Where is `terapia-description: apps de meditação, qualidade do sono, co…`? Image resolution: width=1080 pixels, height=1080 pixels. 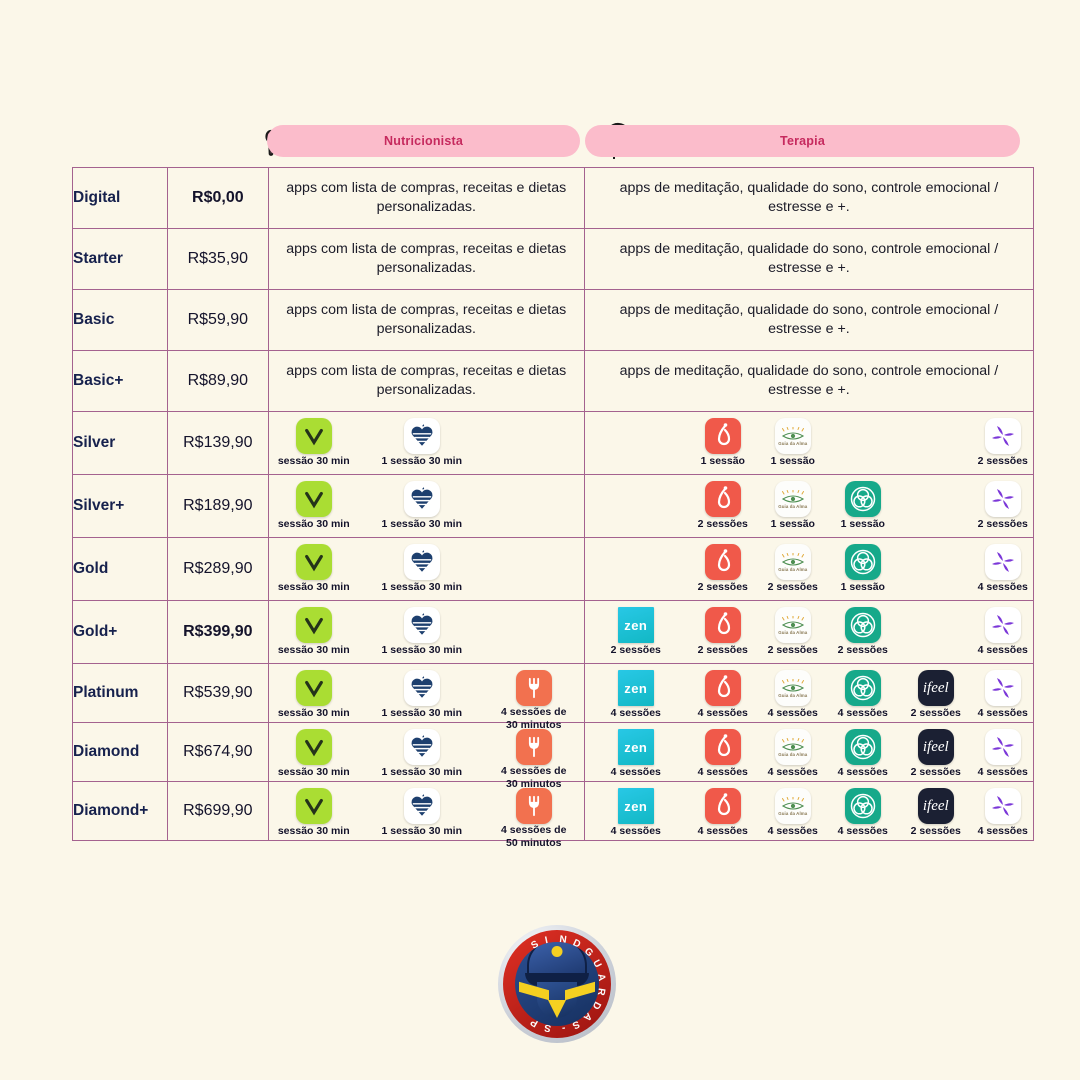
terapia-description: apps de meditação, qualidade do sono, co… is located at coordinates (809, 258).